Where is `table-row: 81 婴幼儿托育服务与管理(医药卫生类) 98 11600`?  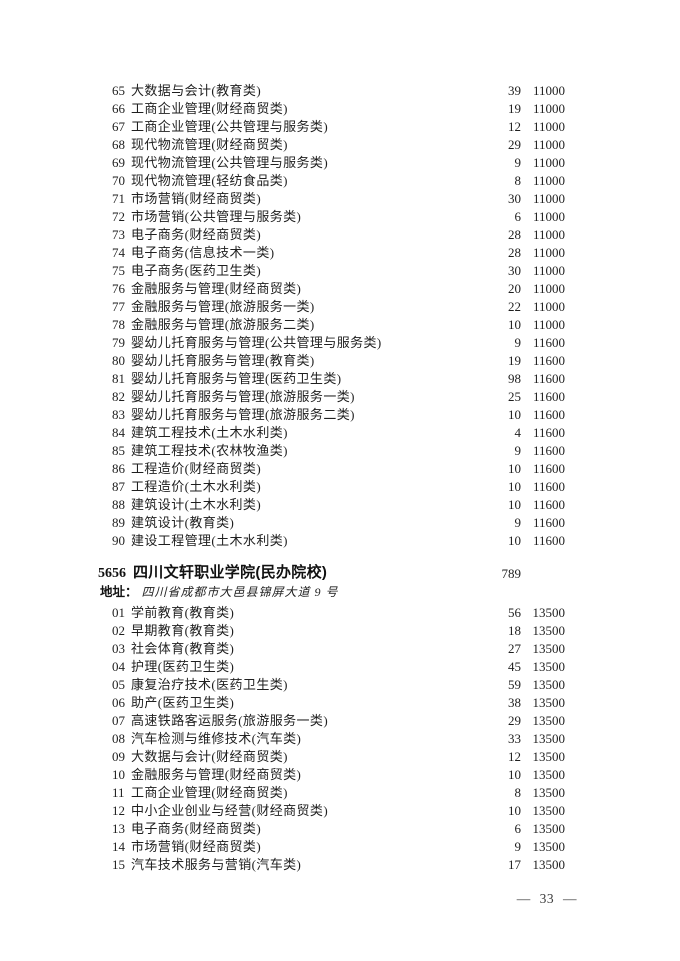 table-row: 81 婴幼儿托育服务与管理(医药卫生类) 98 11600 is located at coordinates (331, 379).